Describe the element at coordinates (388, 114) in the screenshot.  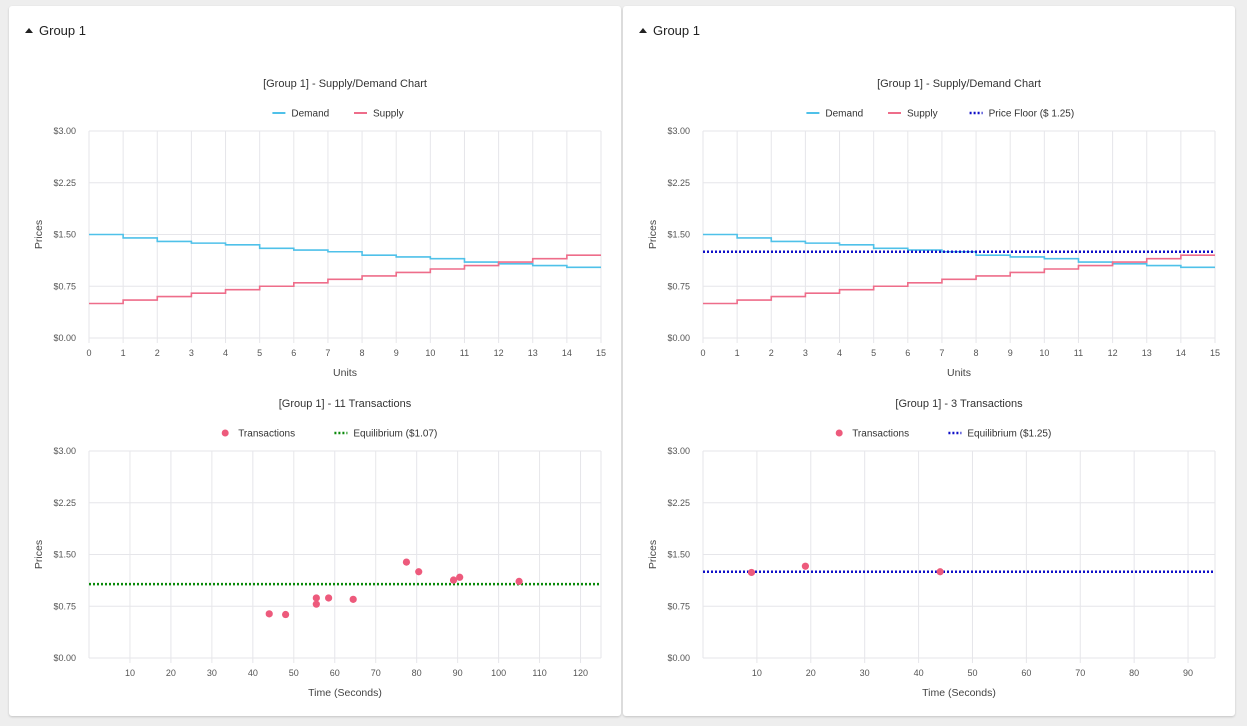
I see `legend-label: Supply` at that location.